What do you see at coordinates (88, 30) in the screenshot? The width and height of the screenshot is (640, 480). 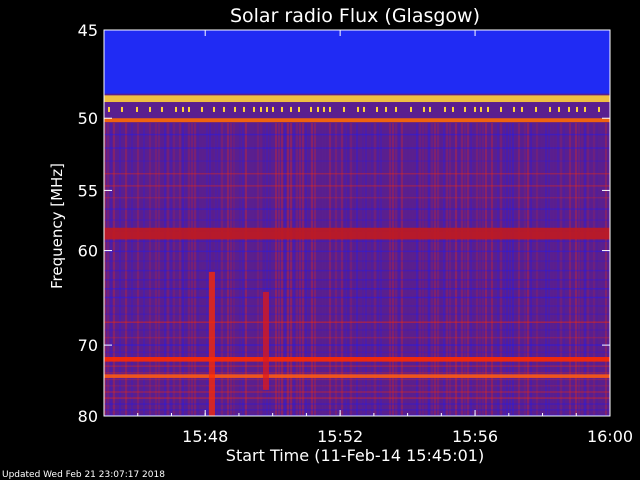 I see `y-tick-label: 45` at bounding box center [88, 30].